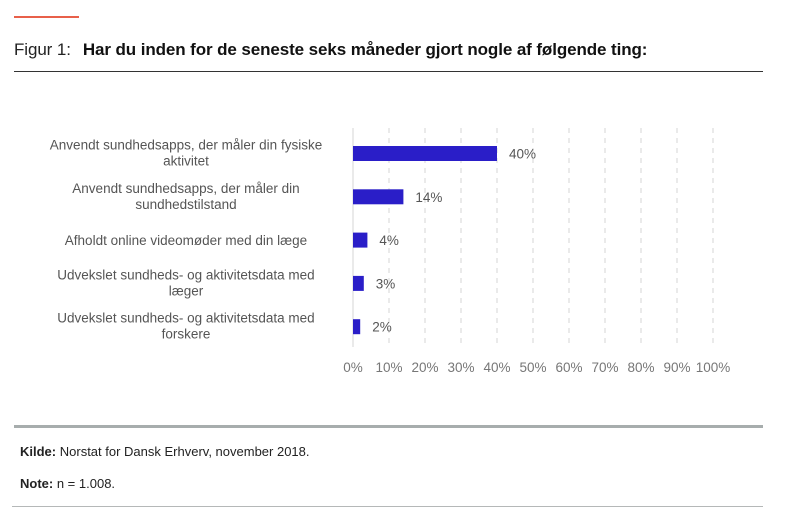 The image size is (788, 526). What do you see at coordinates (185, 204) in the screenshot?
I see `category-label-line: sundhedstilstand` at bounding box center [185, 204].